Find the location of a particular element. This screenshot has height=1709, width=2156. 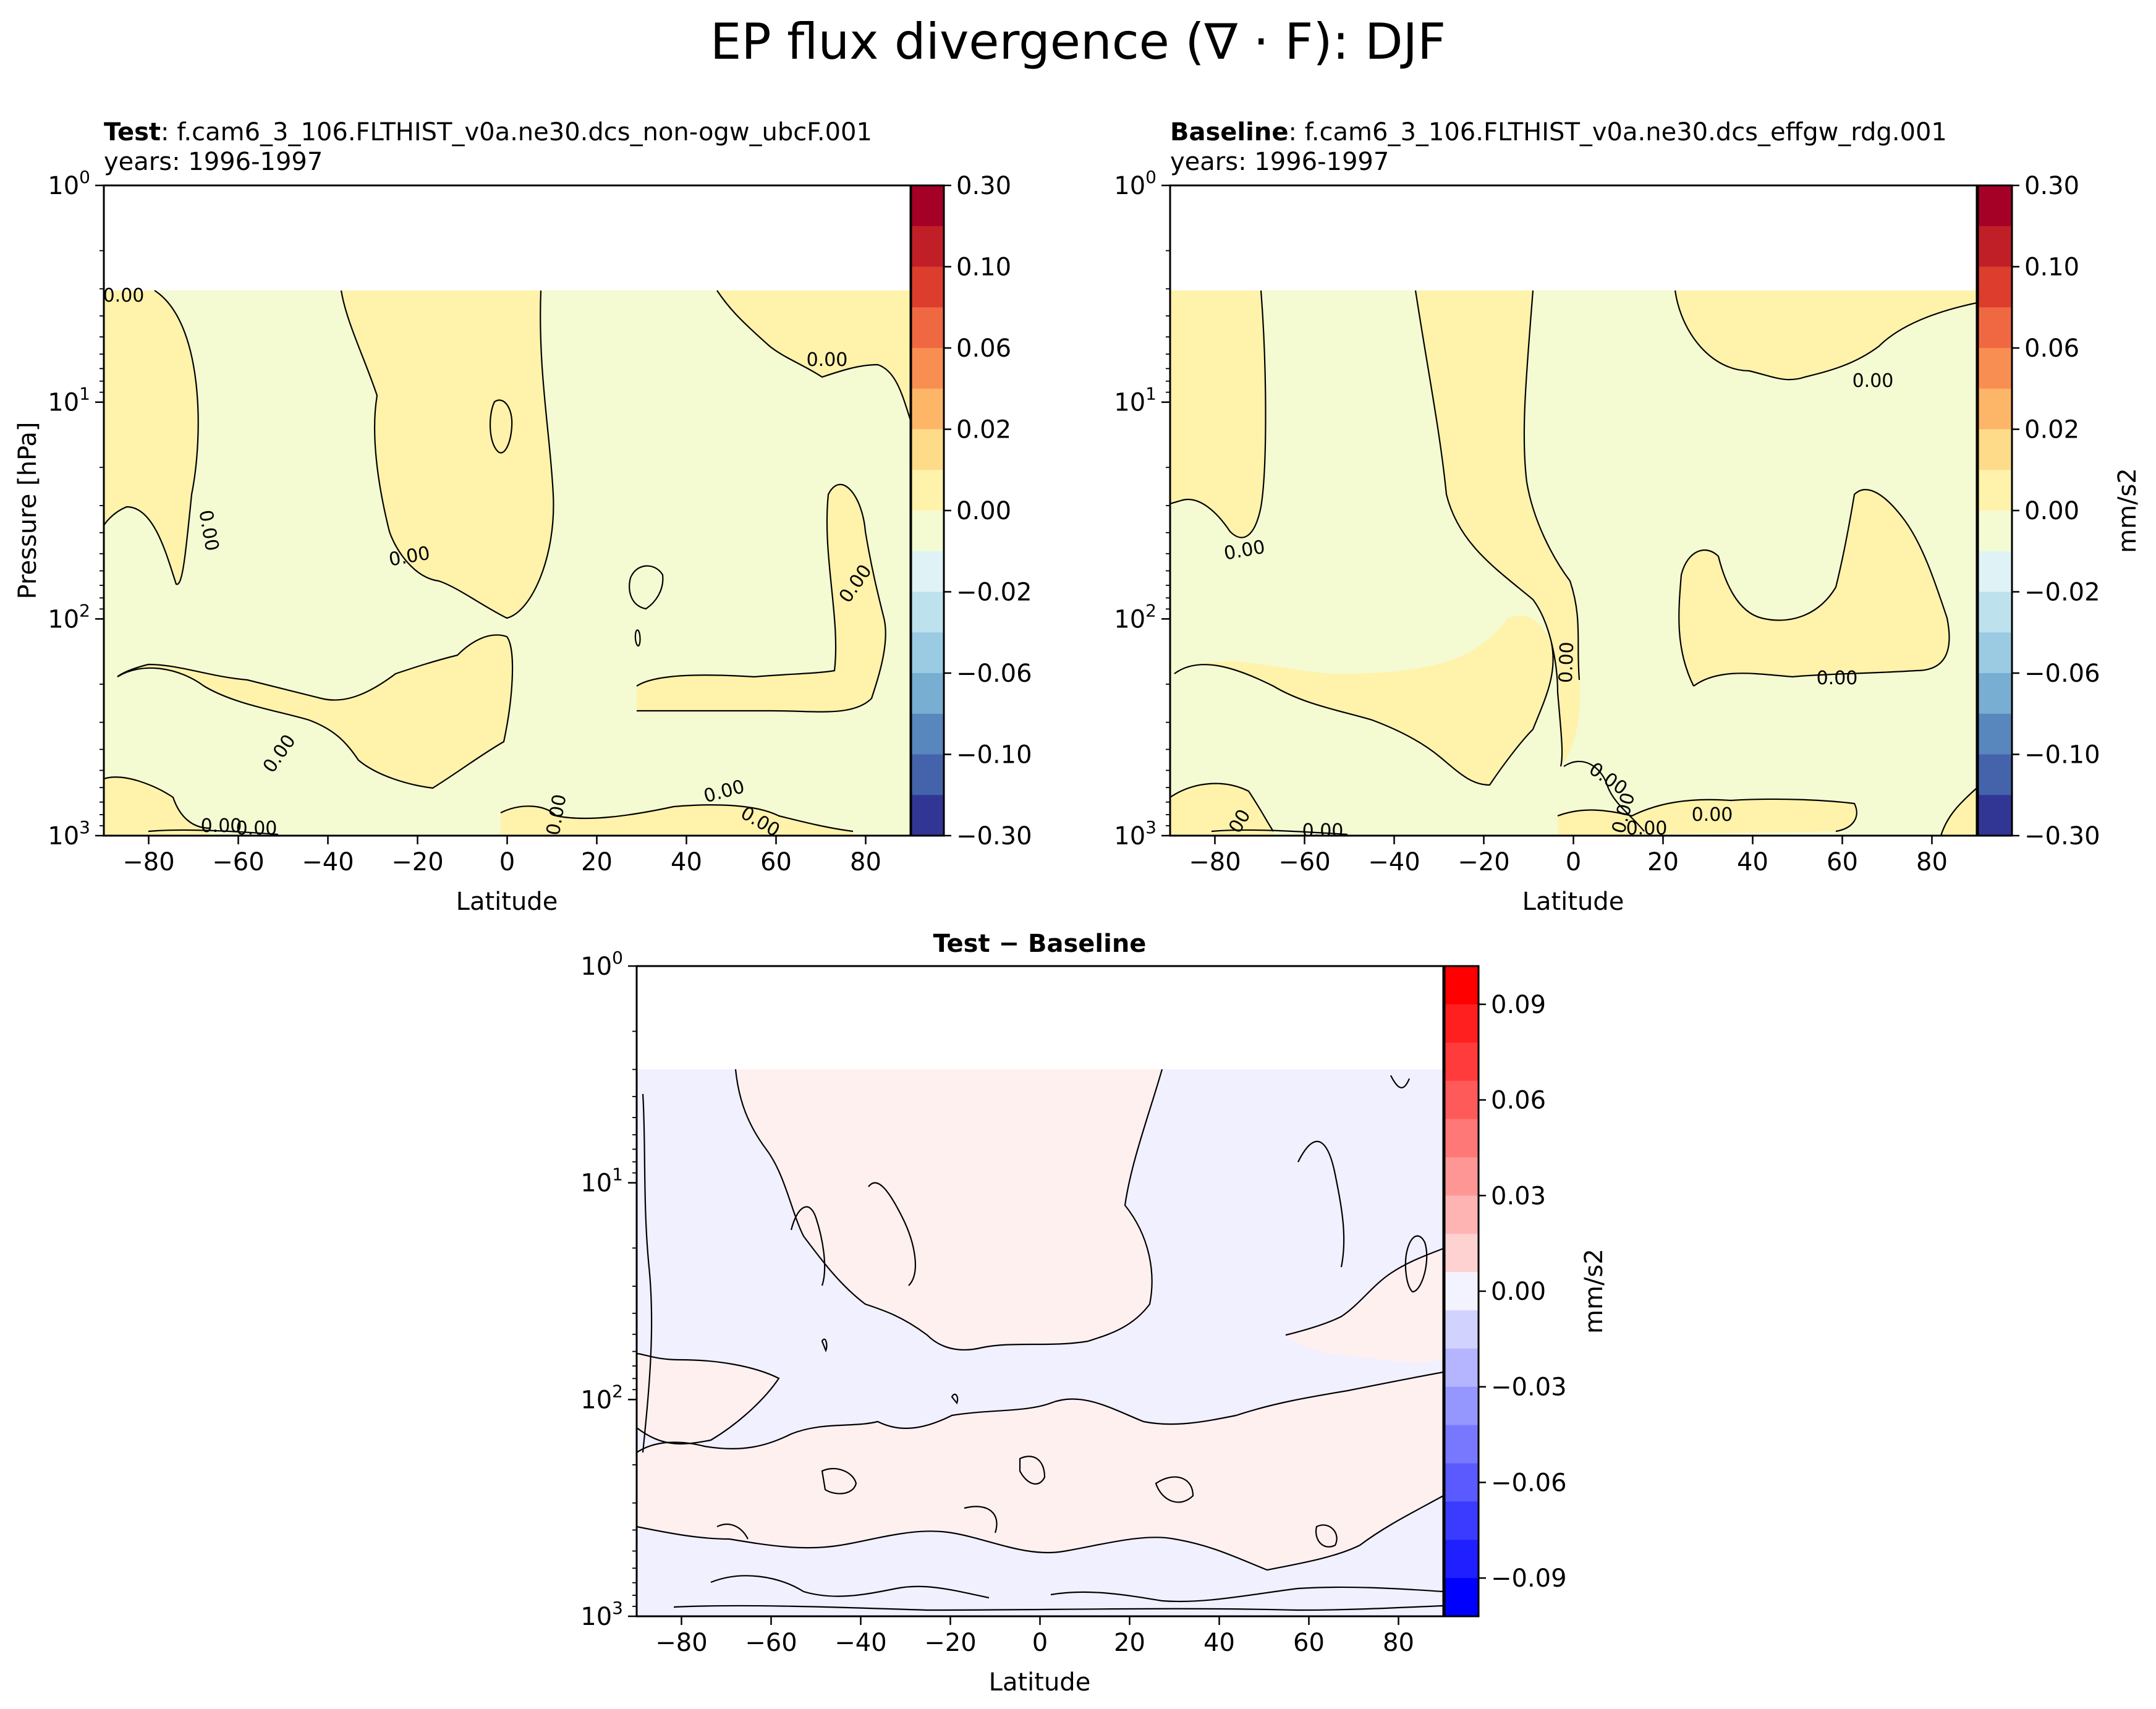

test-region-north-lower is located at coordinates (761, 598).